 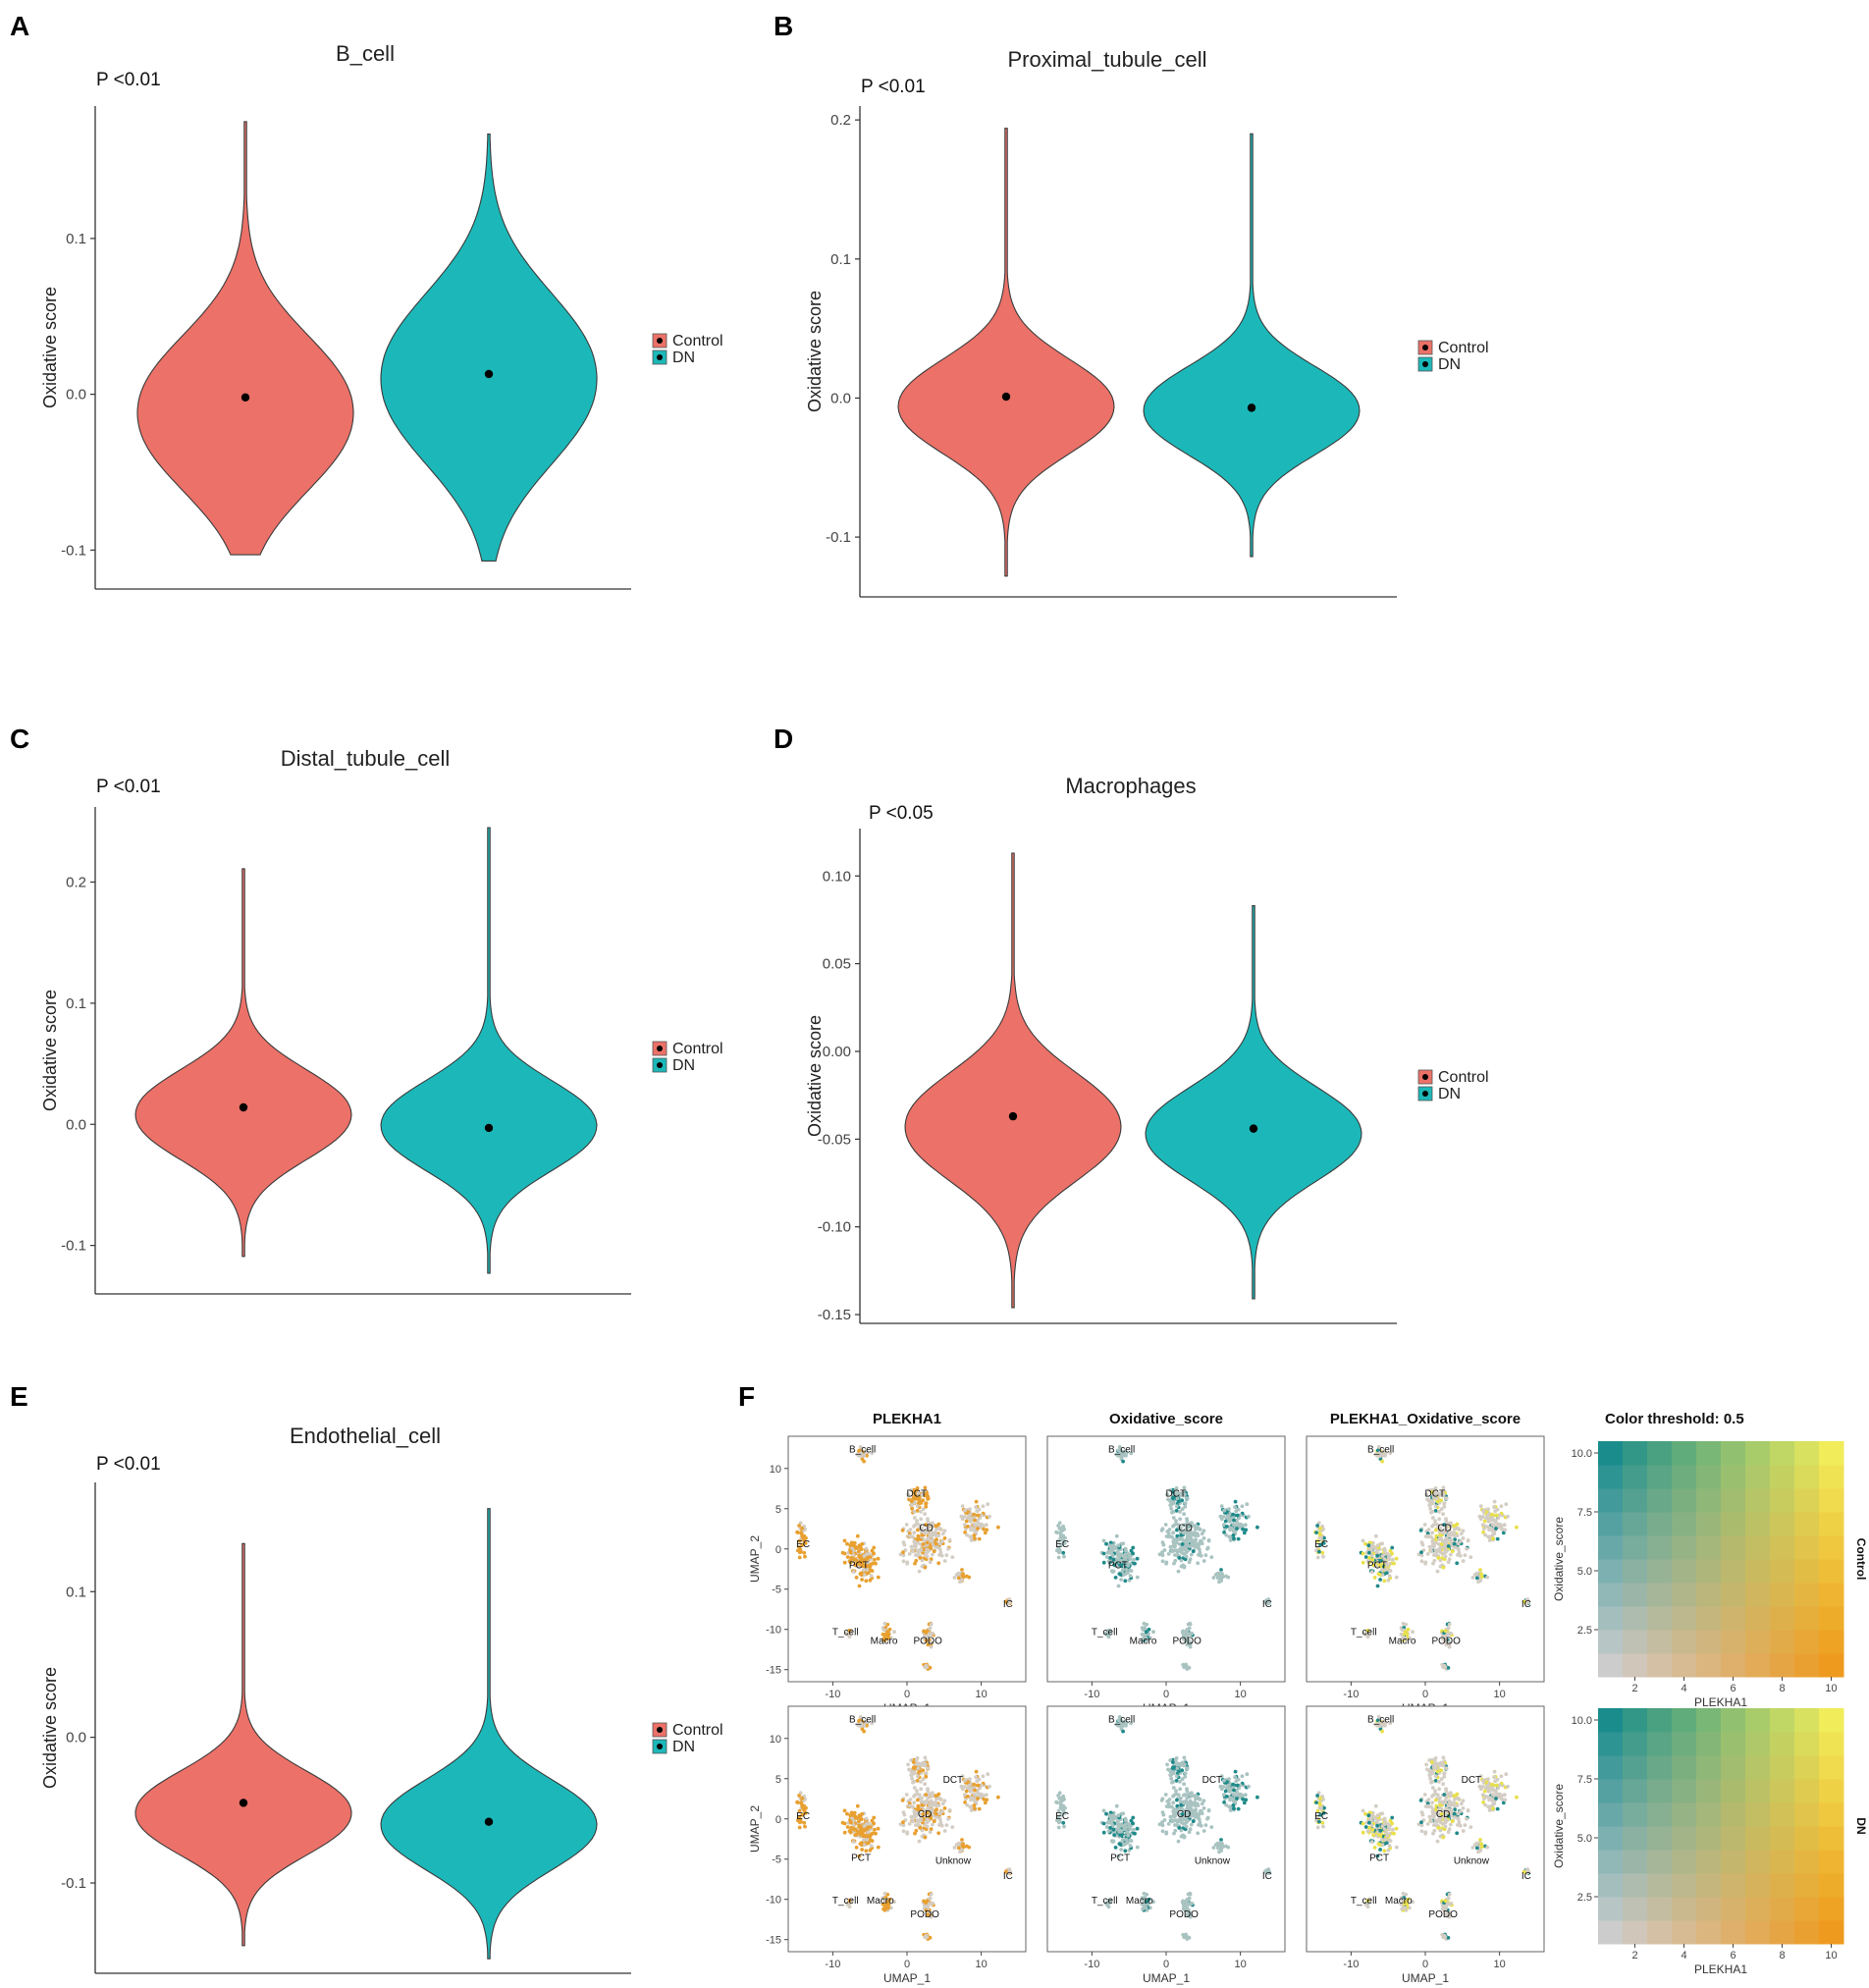 I want to click on cluster-label: T_cell, so click(x=1105, y=1901).